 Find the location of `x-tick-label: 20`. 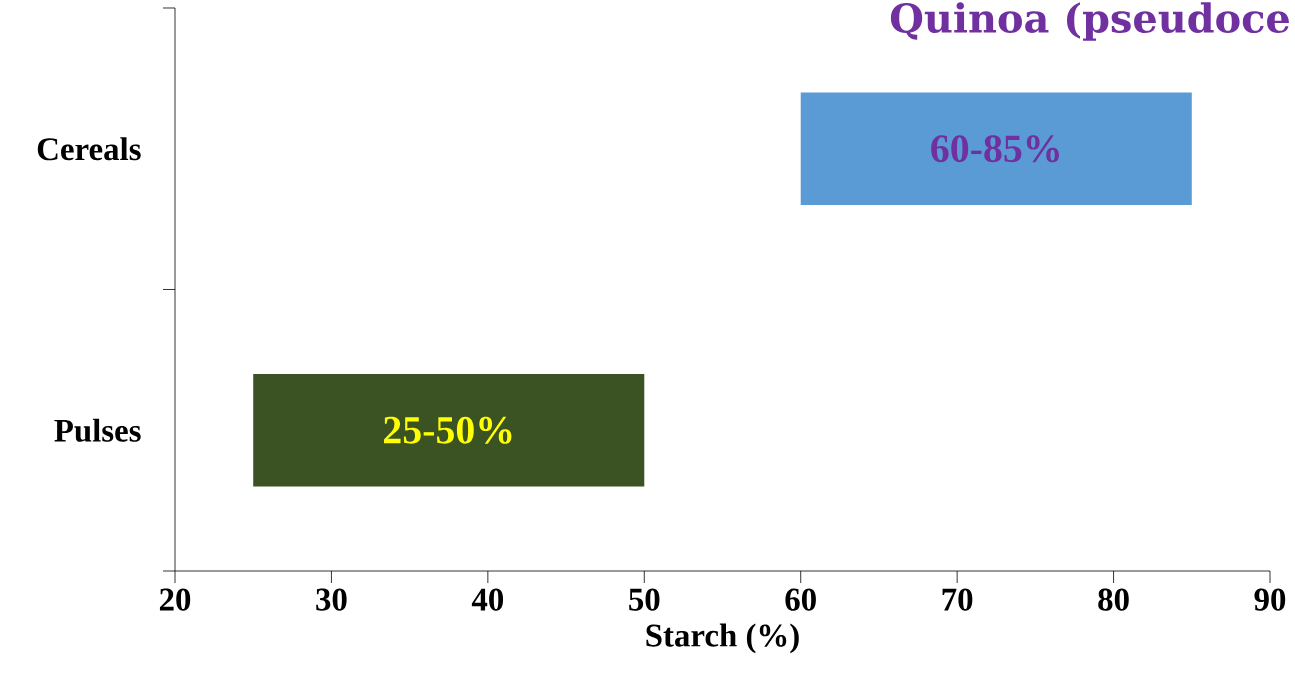

x-tick-label: 20 is located at coordinates (175, 599).